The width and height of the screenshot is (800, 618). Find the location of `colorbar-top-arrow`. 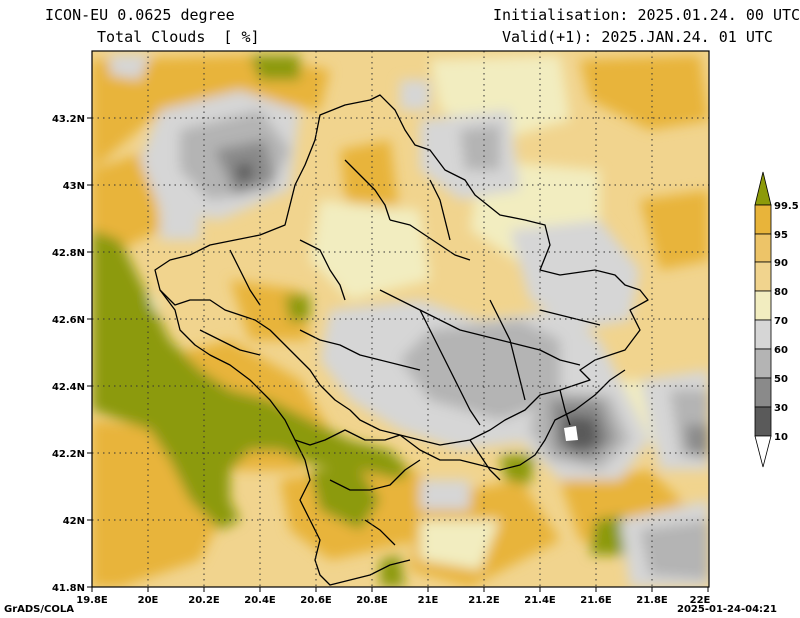

colorbar-top-arrow is located at coordinates (763, 188).